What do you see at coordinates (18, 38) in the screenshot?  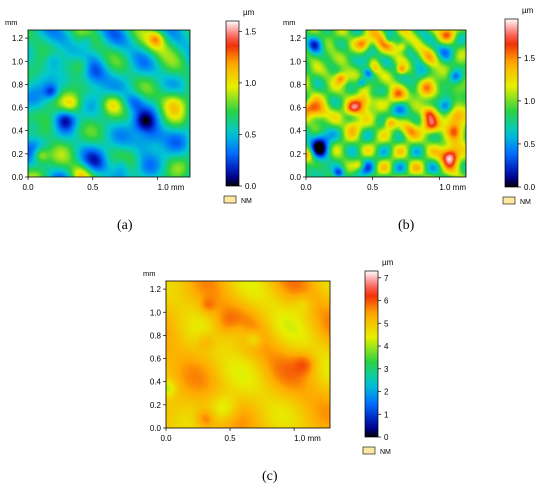 I see `y-tick-label-0-6: 1.2` at bounding box center [18, 38].